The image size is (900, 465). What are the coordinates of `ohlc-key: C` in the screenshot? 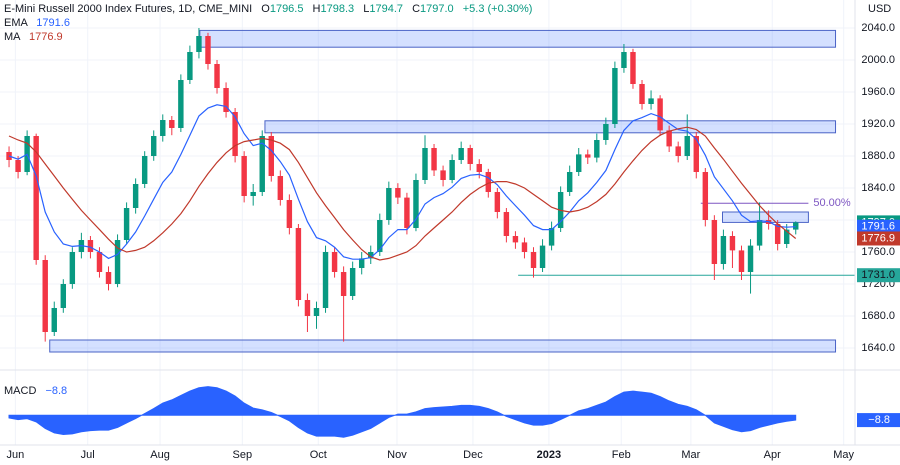 It's located at (416, 9).